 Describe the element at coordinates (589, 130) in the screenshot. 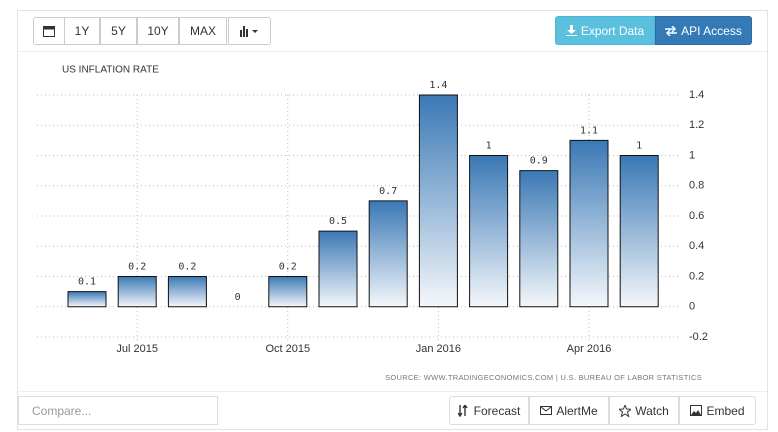

I see `value-label: 1.1` at that location.